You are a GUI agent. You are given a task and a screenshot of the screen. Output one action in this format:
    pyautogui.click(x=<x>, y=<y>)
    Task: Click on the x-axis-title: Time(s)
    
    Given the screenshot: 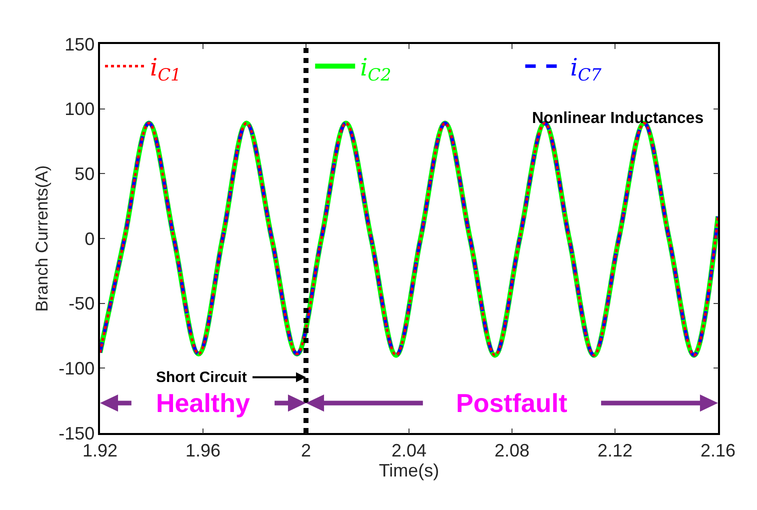 What is the action you would take?
    pyautogui.click(x=409, y=470)
    